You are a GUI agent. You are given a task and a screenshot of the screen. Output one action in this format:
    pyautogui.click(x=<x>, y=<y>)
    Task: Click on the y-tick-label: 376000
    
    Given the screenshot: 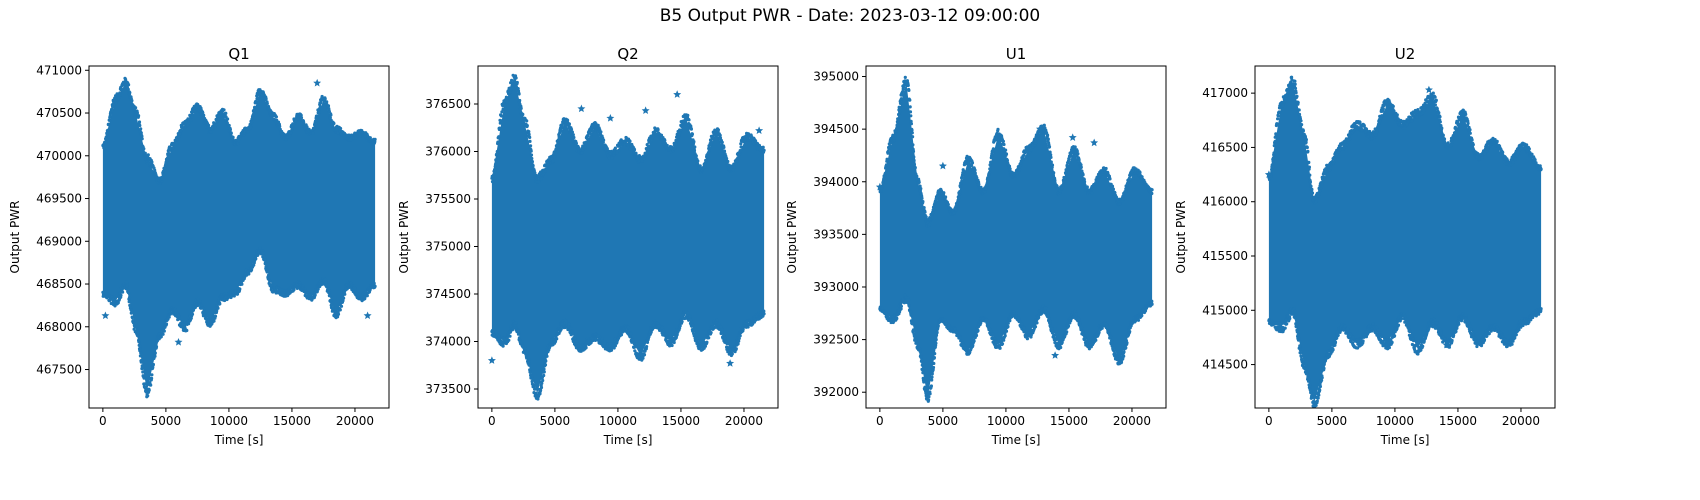 What is the action you would take?
    pyautogui.click(x=448, y=152)
    